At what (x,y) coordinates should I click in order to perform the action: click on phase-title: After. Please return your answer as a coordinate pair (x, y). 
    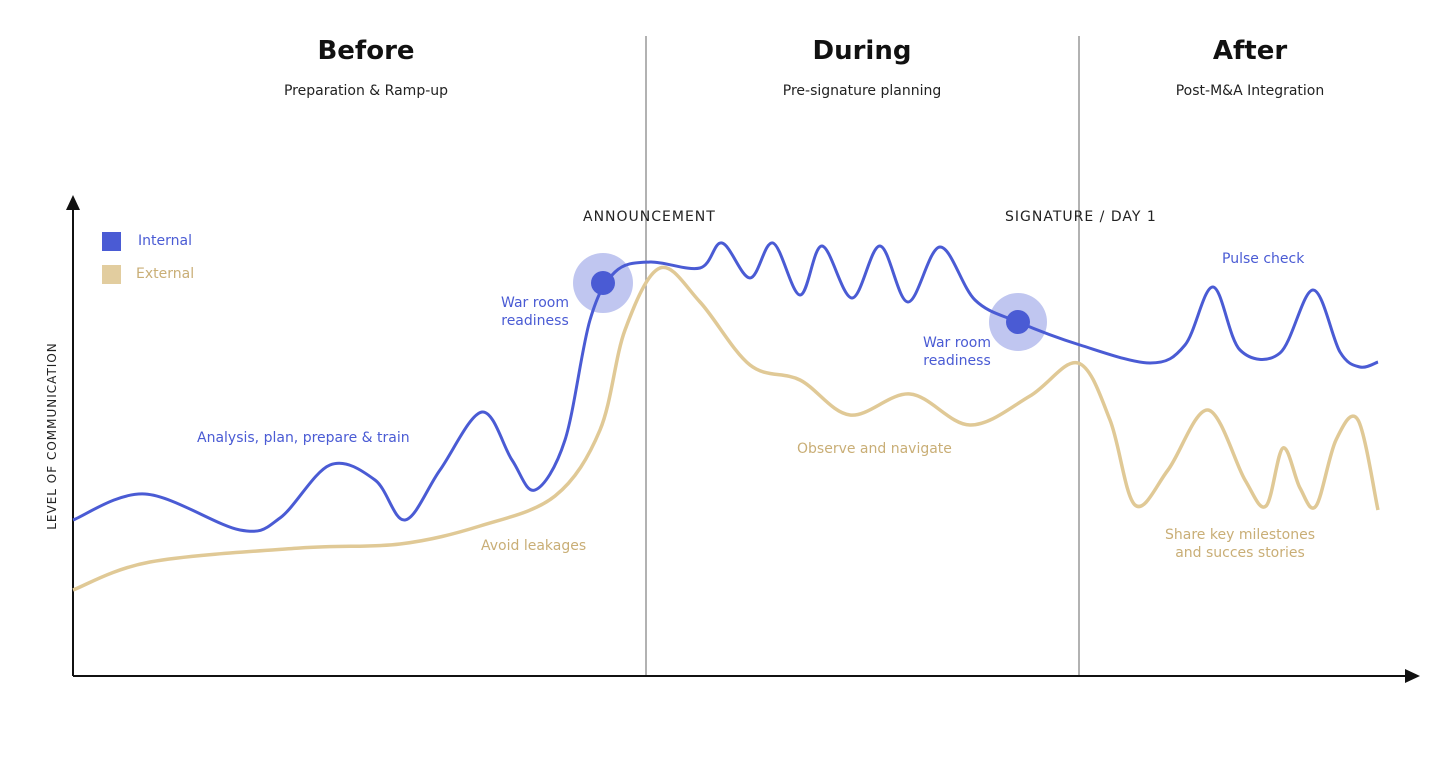
    Looking at the image, I should click on (1250, 51).